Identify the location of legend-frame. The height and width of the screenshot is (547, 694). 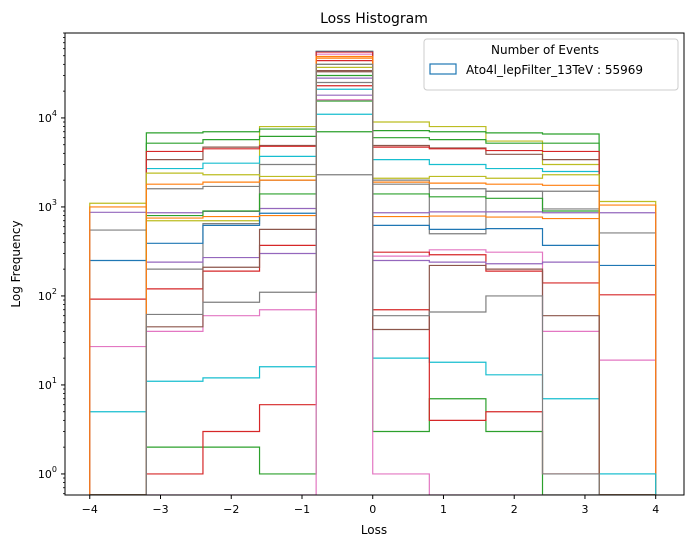
(551, 64).